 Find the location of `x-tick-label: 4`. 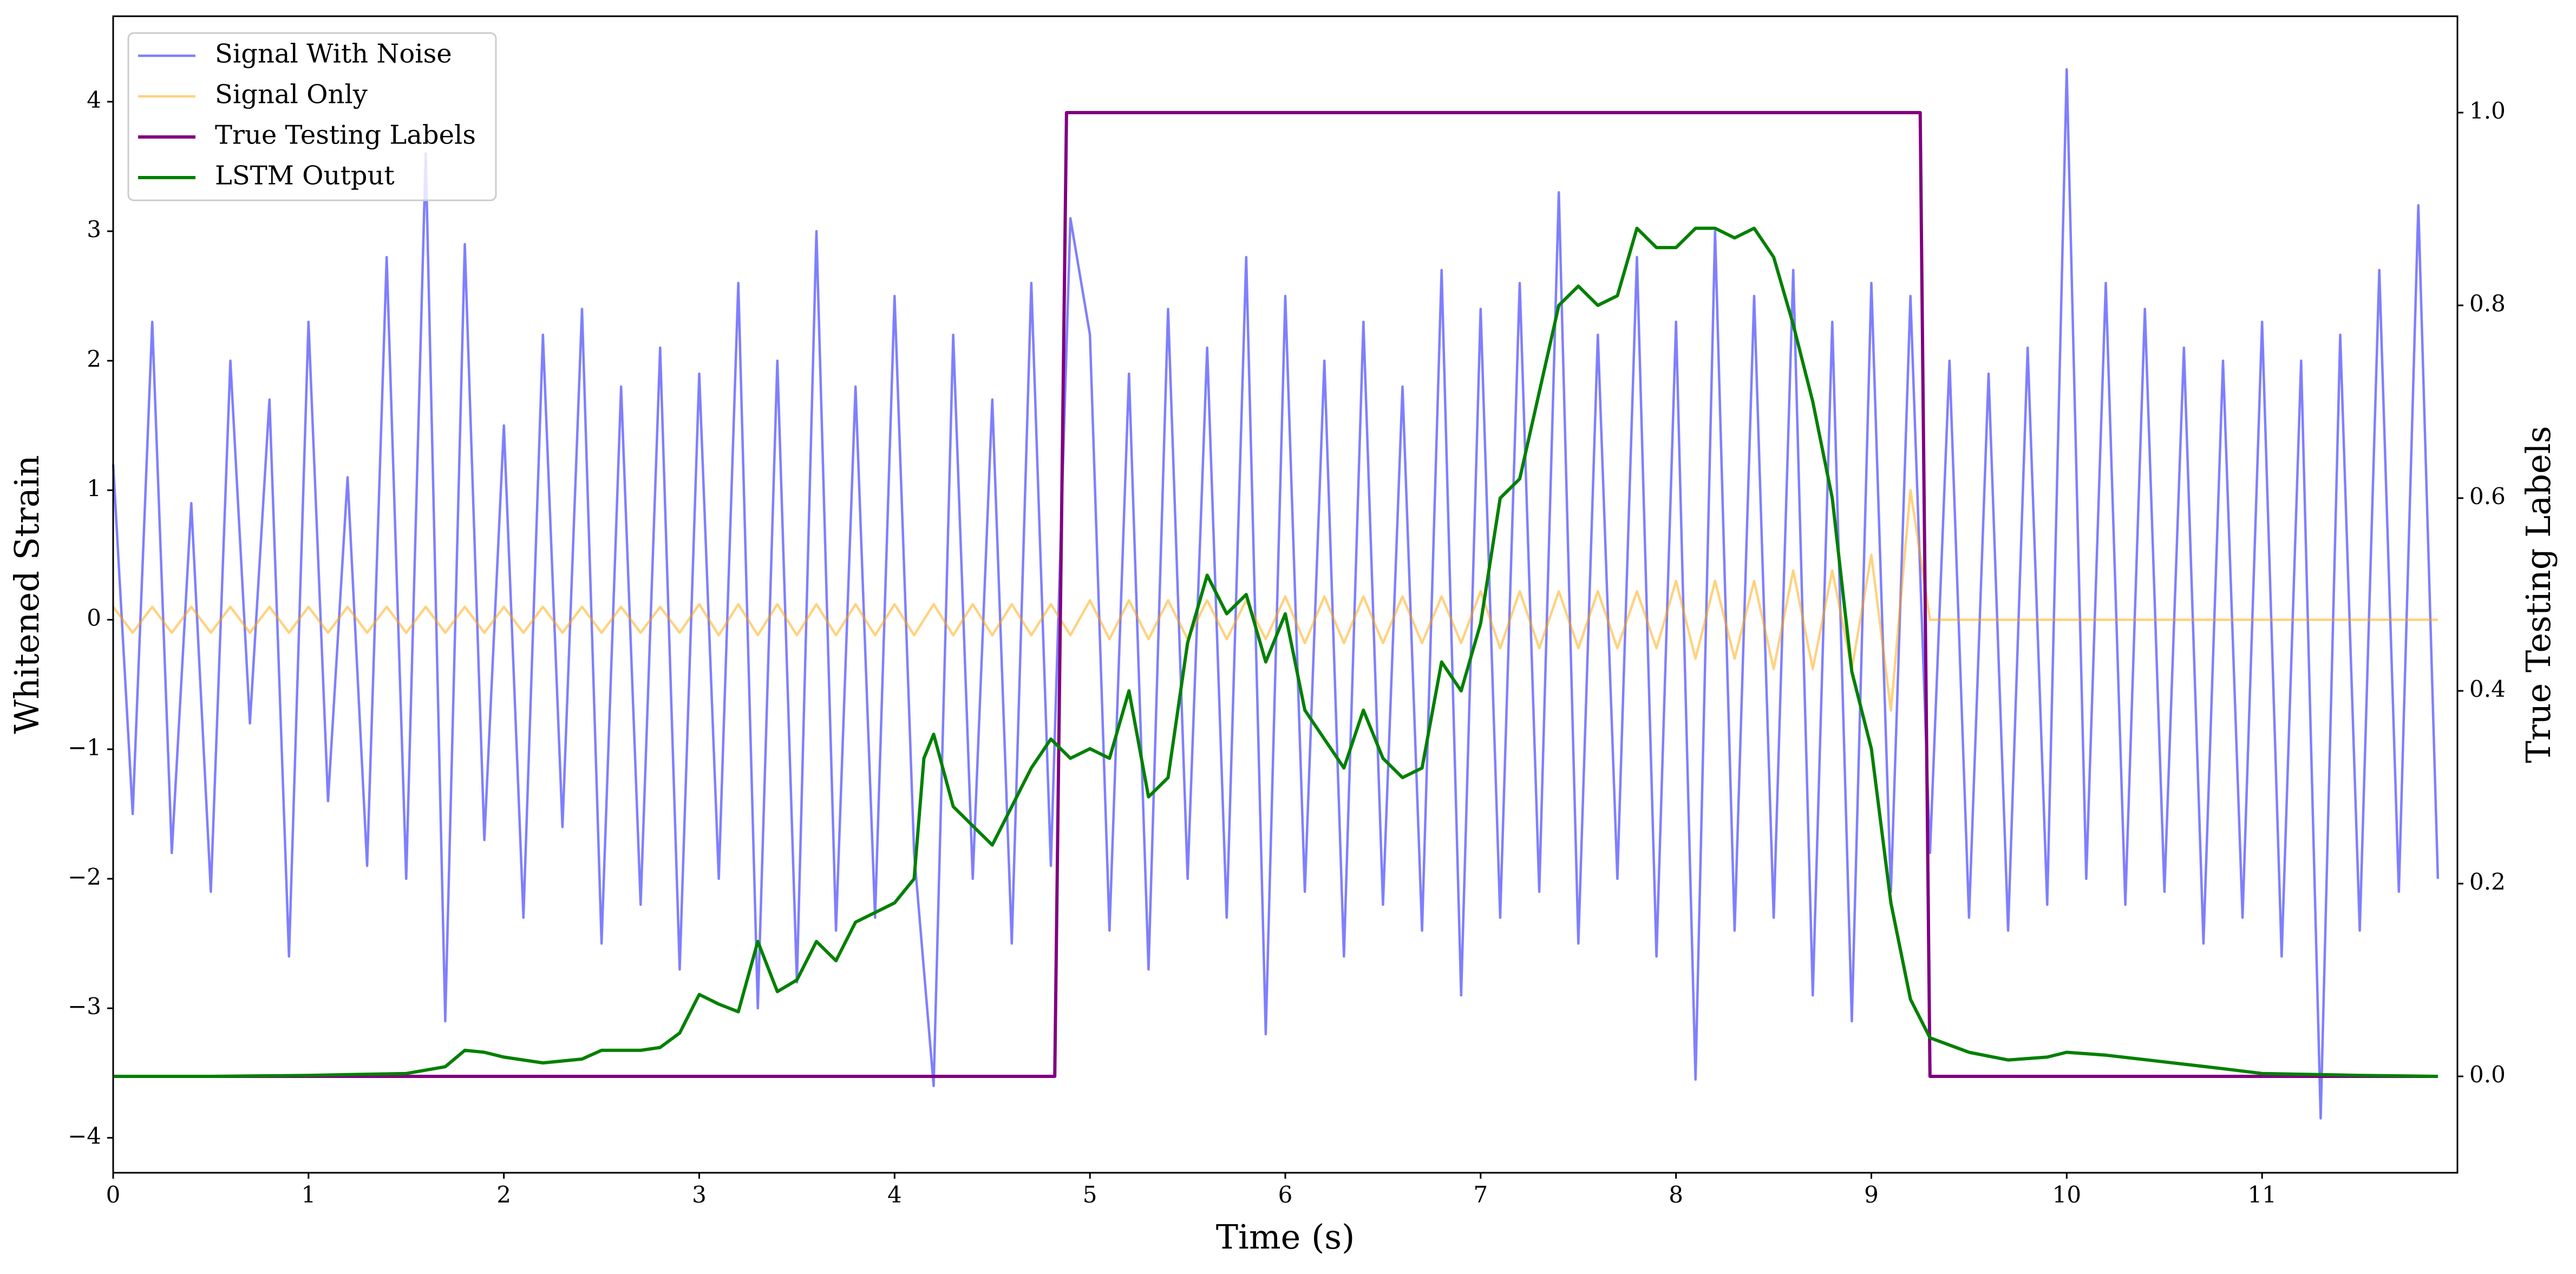

x-tick-label: 4 is located at coordinates (894, 1194).